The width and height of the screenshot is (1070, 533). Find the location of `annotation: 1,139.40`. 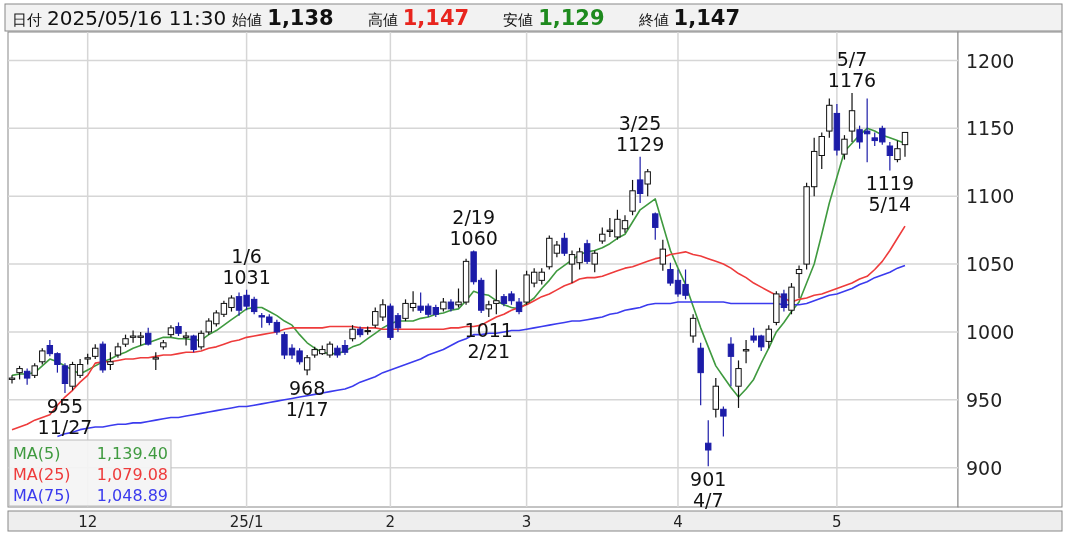

annotation: 1,139.40 is located at coordinates (132, 453).